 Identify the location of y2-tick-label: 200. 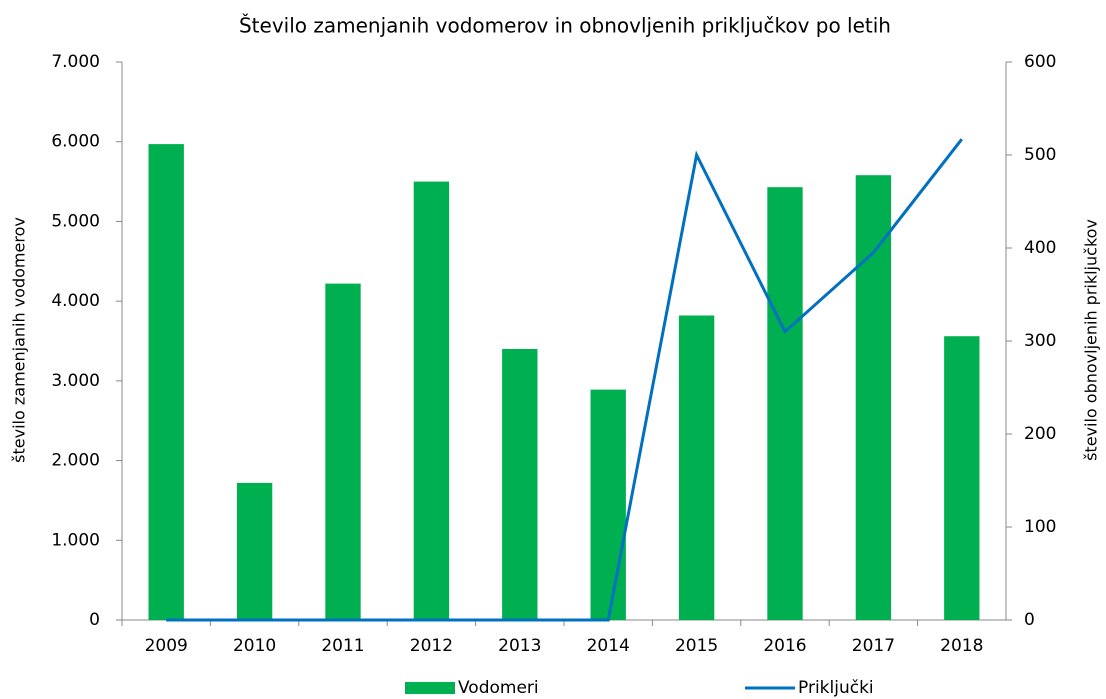
(1040, 434).